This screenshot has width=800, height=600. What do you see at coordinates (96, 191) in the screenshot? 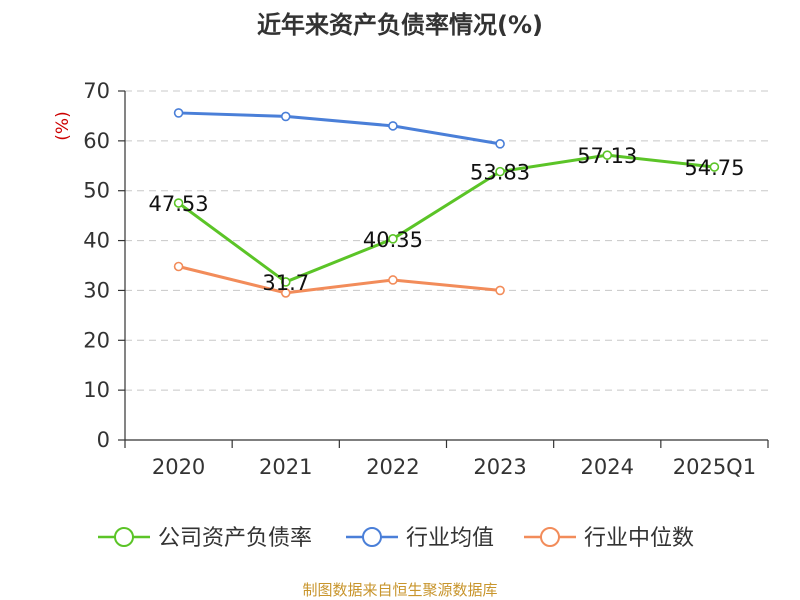
I see `y-tick-label: 50` at bounding box center [96, 191].